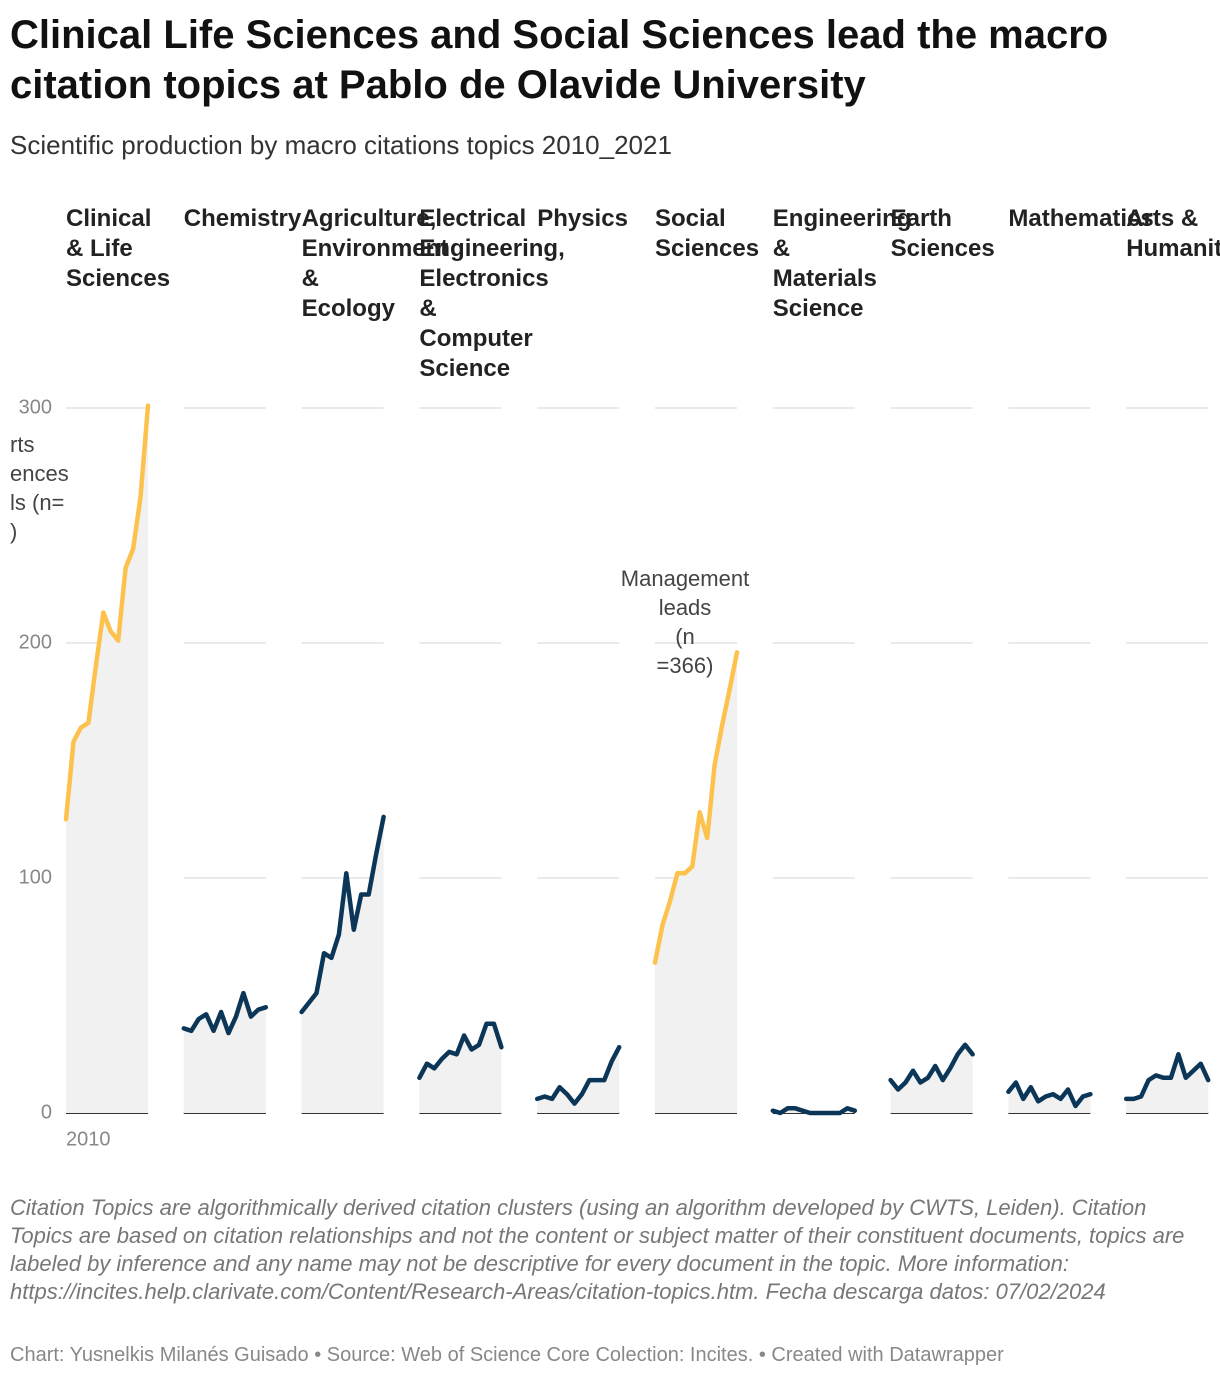 This screenshot has width=1220, height=1380. Describe the element at coordinates (1173, 233) in the screenshot. I see `panel-title: Arts & Humanities` at that location.